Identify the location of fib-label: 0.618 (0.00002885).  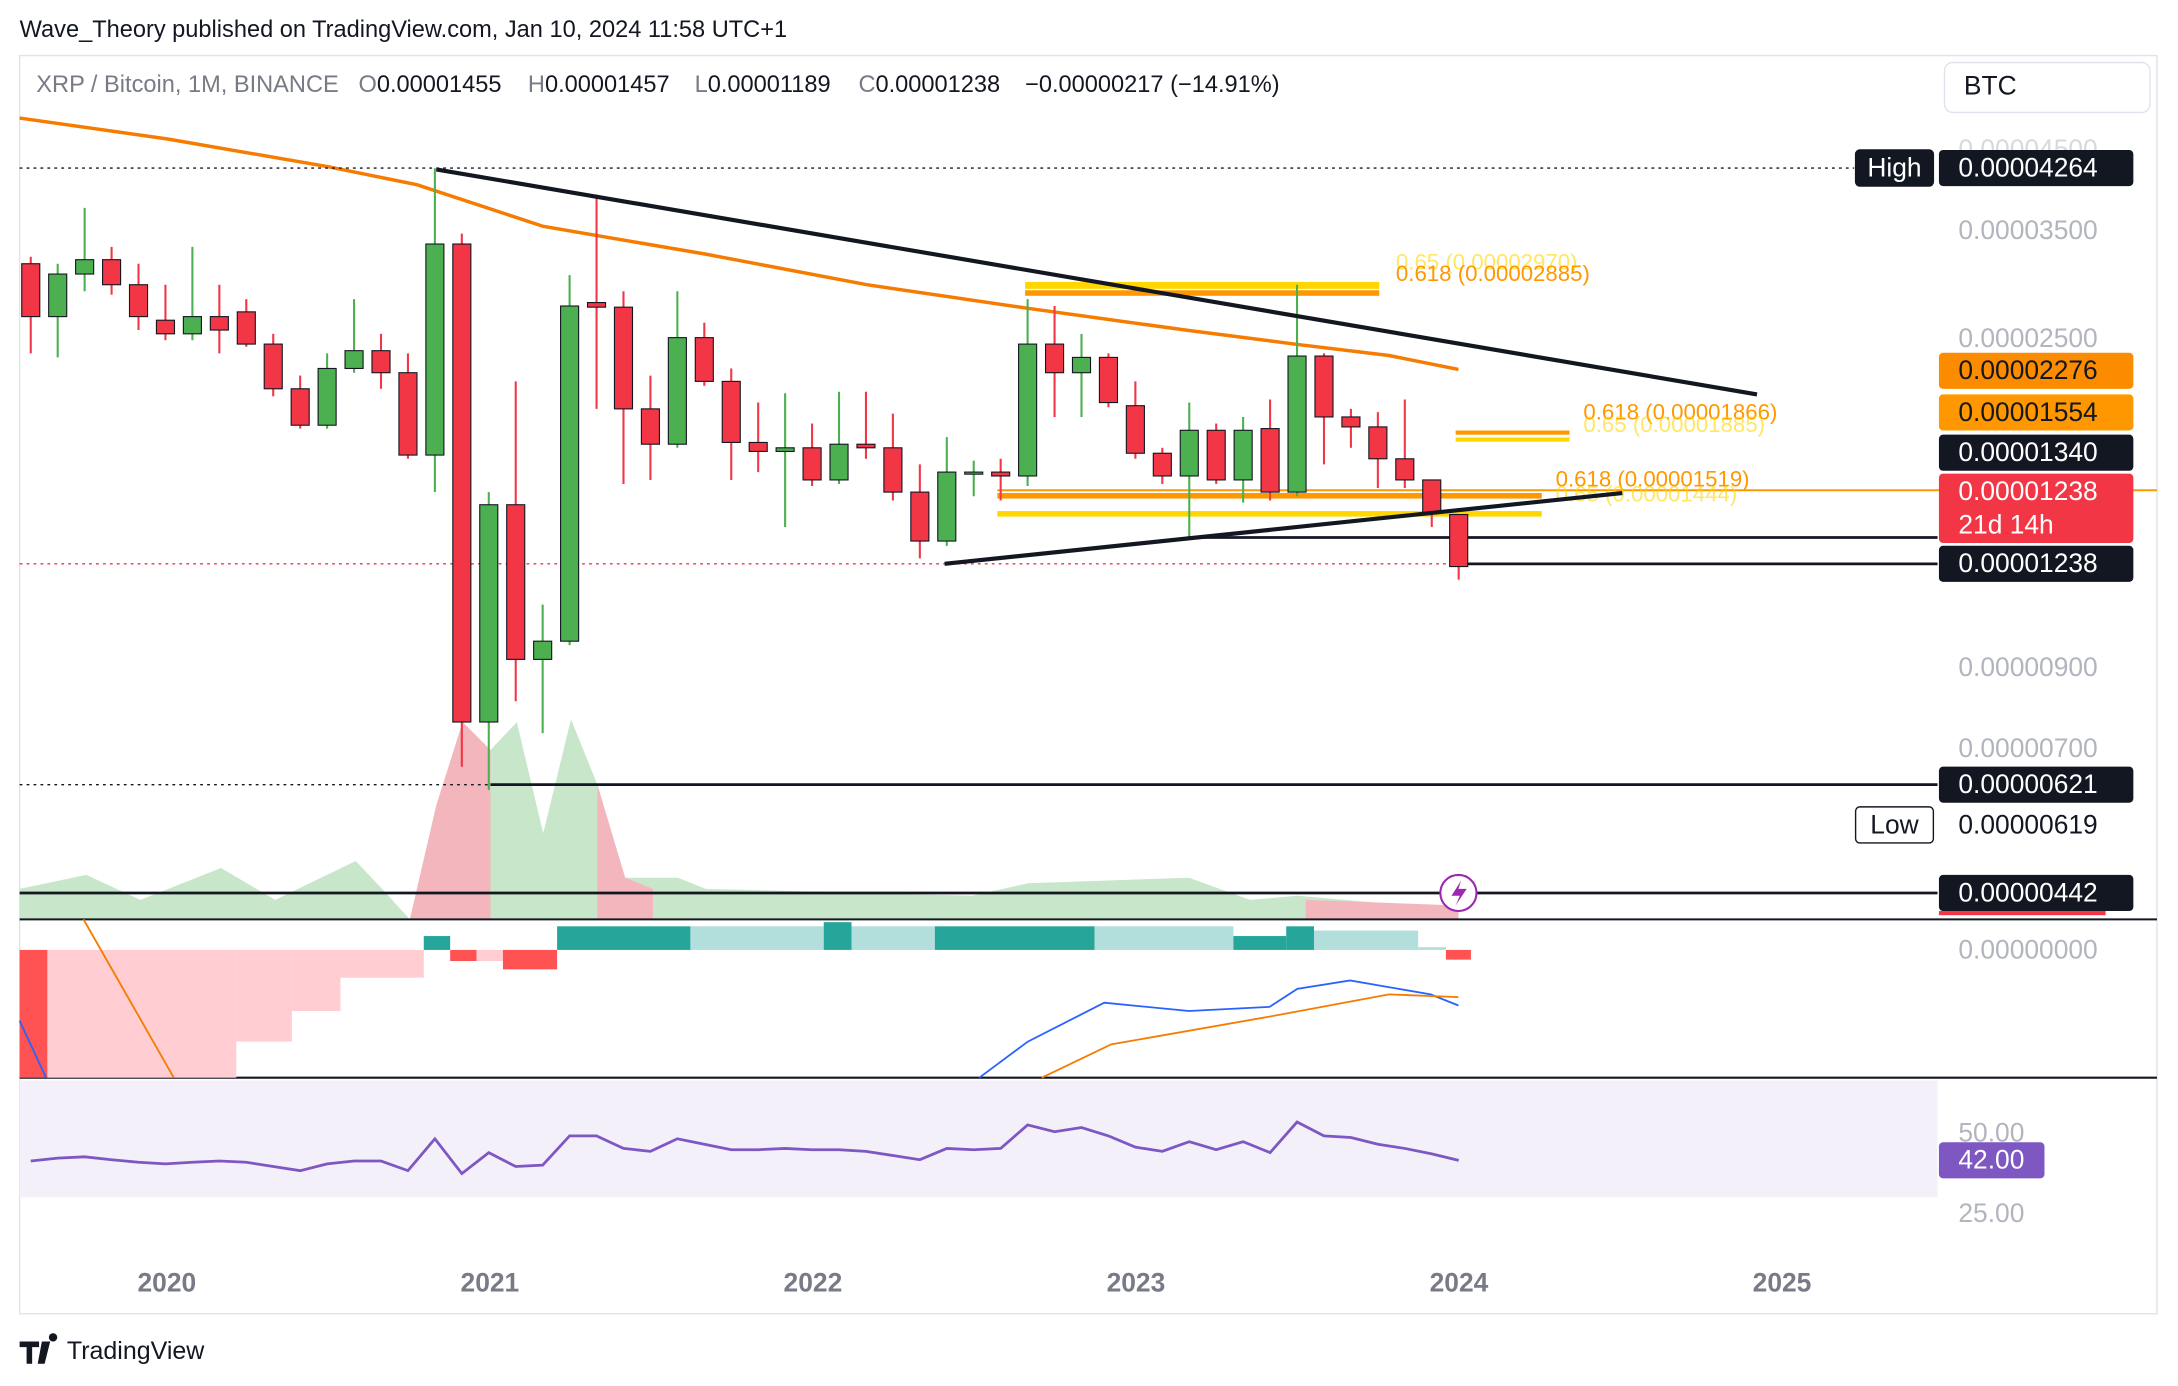
(1493, 273).